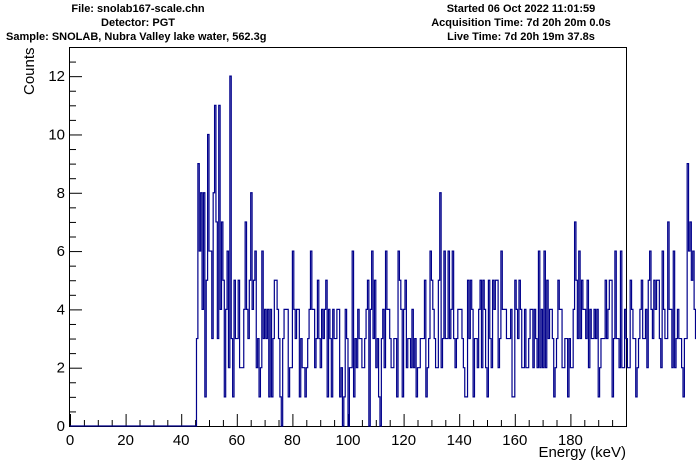 The width and height of the screenshot is (696, 472). I want to click on x-tick-label: 0, so click(70, 440).